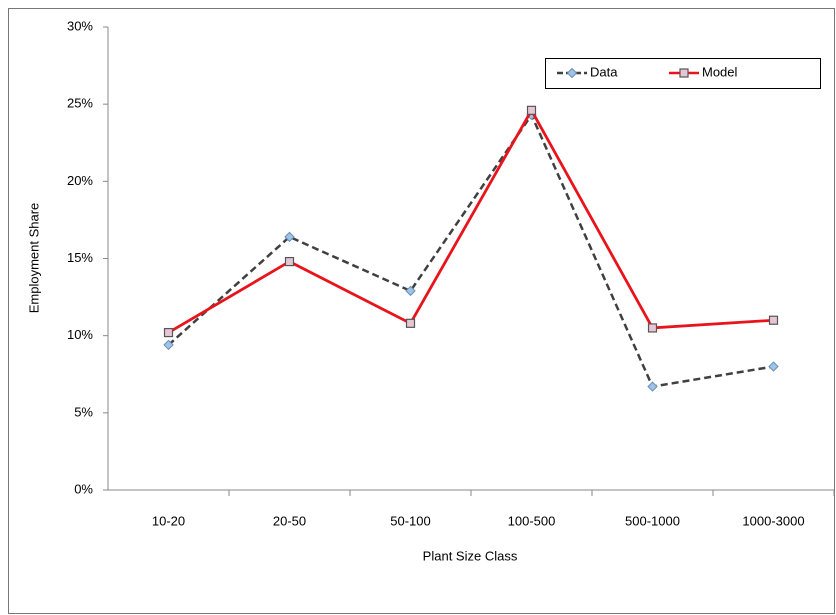 Image resolution: width=836 pixels, height=615 pixels. Describe the element at coordinates (33, 258) in the screenshot. I see `y-axis-title: Employment Share` at that location.